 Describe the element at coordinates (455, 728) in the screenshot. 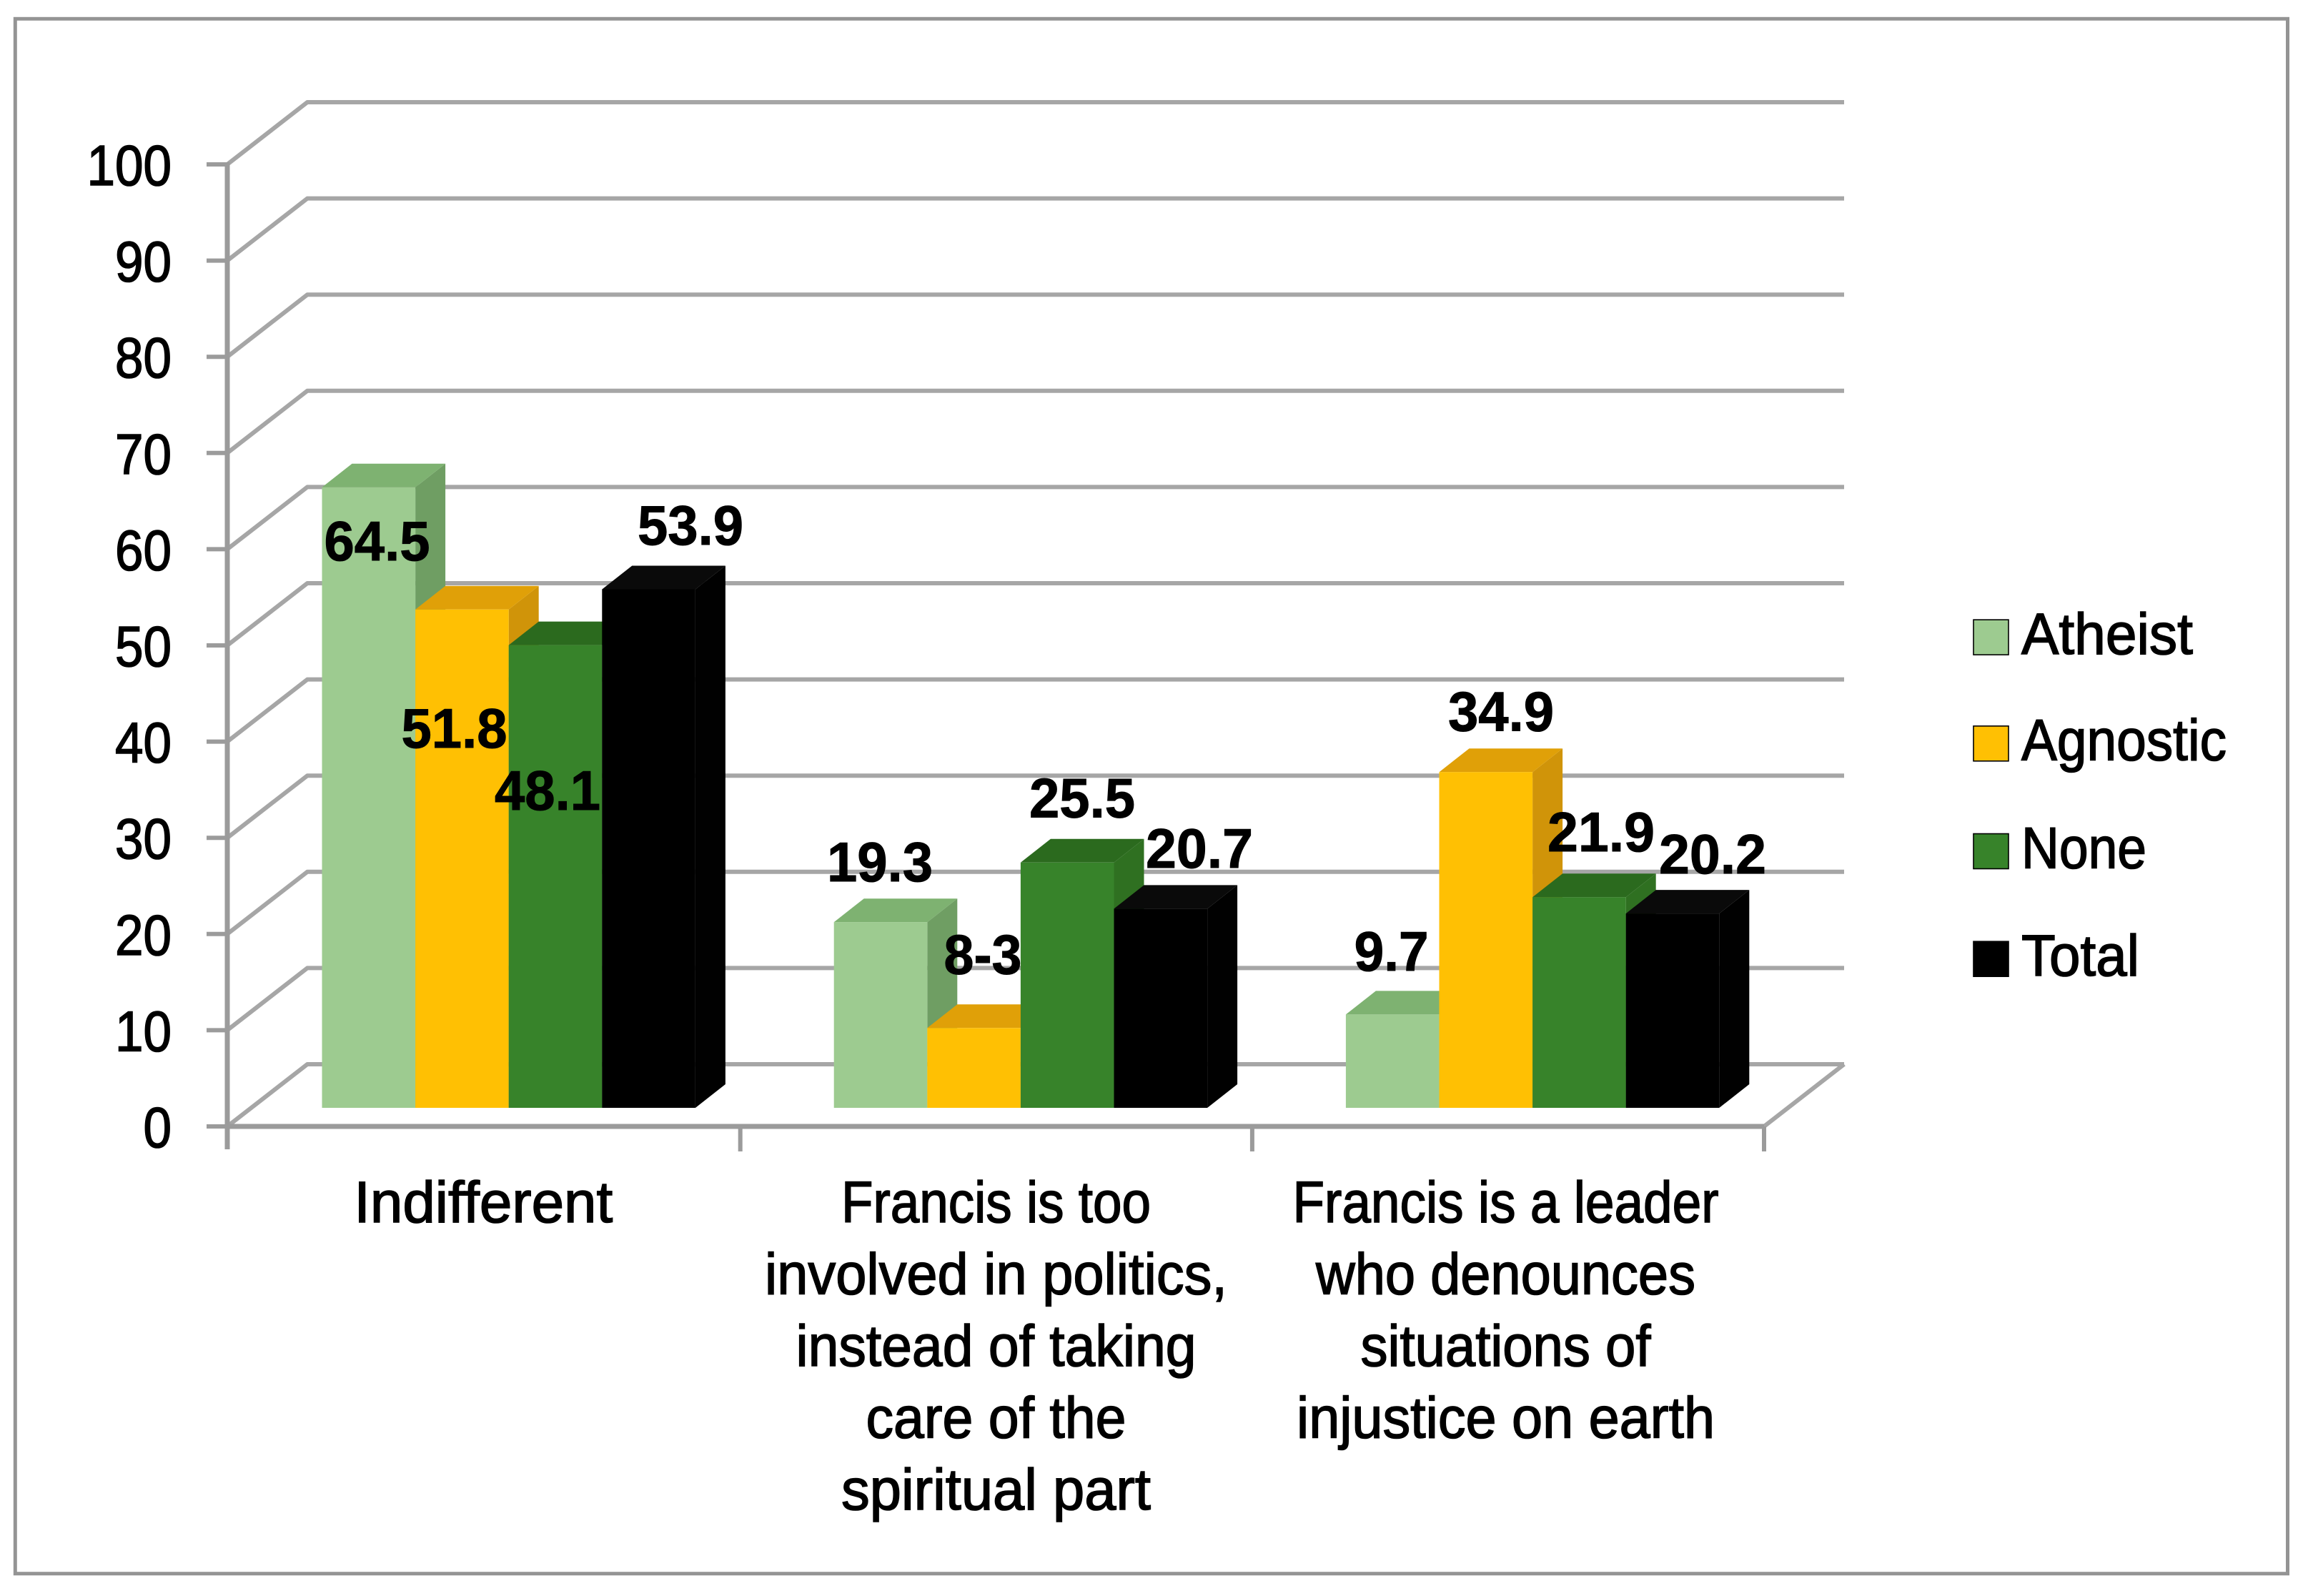

I see `svg-text: 51.8` at that location.